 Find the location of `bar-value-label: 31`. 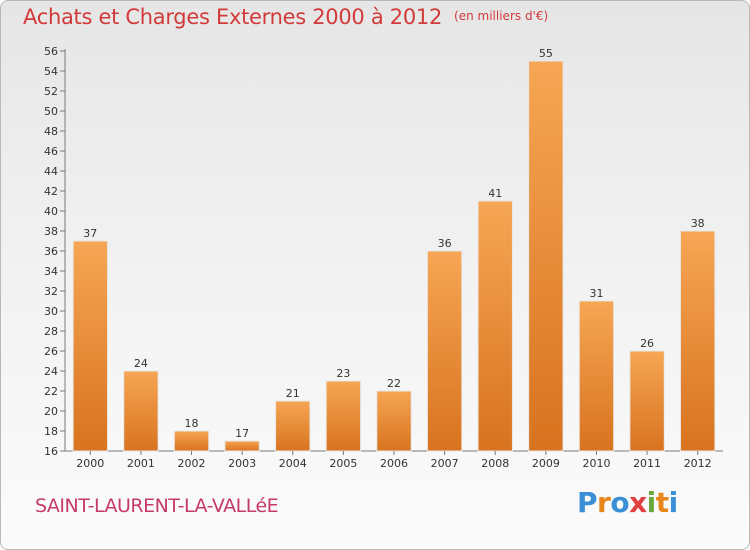

bar-value-label: 31 is located at coordinates (596, 293).